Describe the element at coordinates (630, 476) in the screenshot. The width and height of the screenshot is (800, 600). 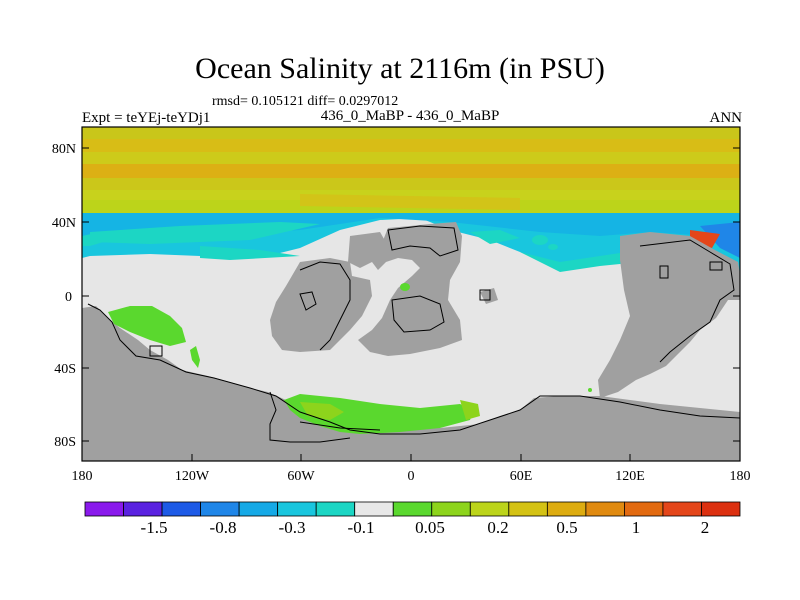
I see `lon-label: 120E` at that location.